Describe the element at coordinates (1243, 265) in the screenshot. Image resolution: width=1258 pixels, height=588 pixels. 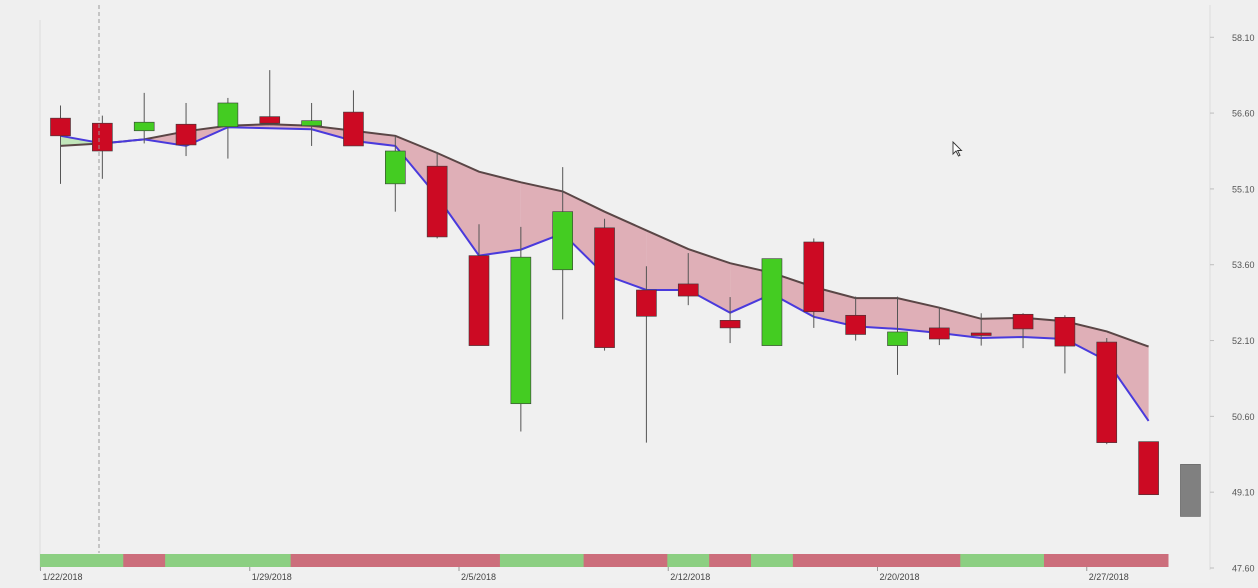
I see `y-tick-label: 53.60` at that location.